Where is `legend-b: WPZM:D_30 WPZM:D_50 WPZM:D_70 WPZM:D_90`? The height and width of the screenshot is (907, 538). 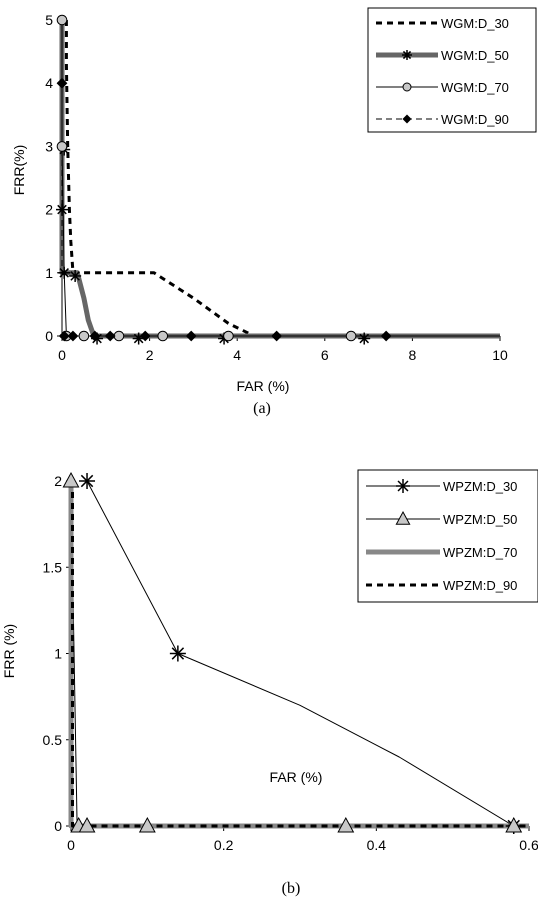
legend-b: WPZM:D_30 WPZM:D_50 WPZM:D_70 WPZM:D_90 is located at coordinates (447, 536).